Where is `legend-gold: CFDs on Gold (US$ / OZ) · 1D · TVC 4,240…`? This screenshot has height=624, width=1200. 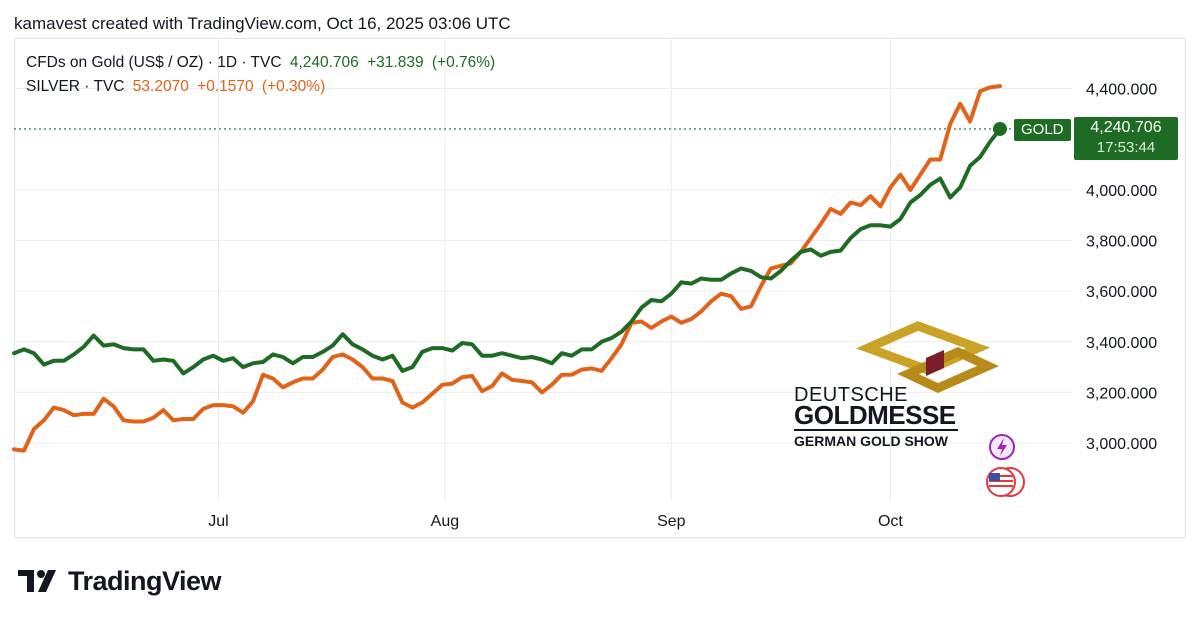
legend-gold: CFDs on Gold (US$ / OZ) · 1D · TVC 4,240… is located at coordinates (262, 63).